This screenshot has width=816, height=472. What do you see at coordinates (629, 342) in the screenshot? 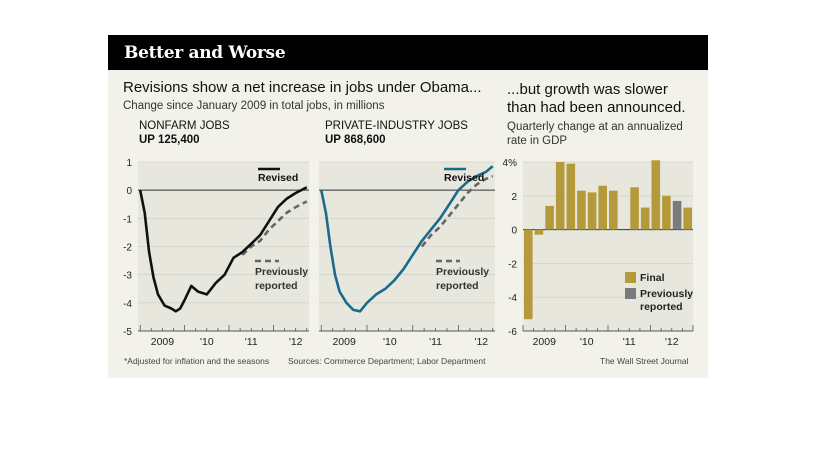
I see `gdp-xtick-label: '11` at bounding box center [629, 342].